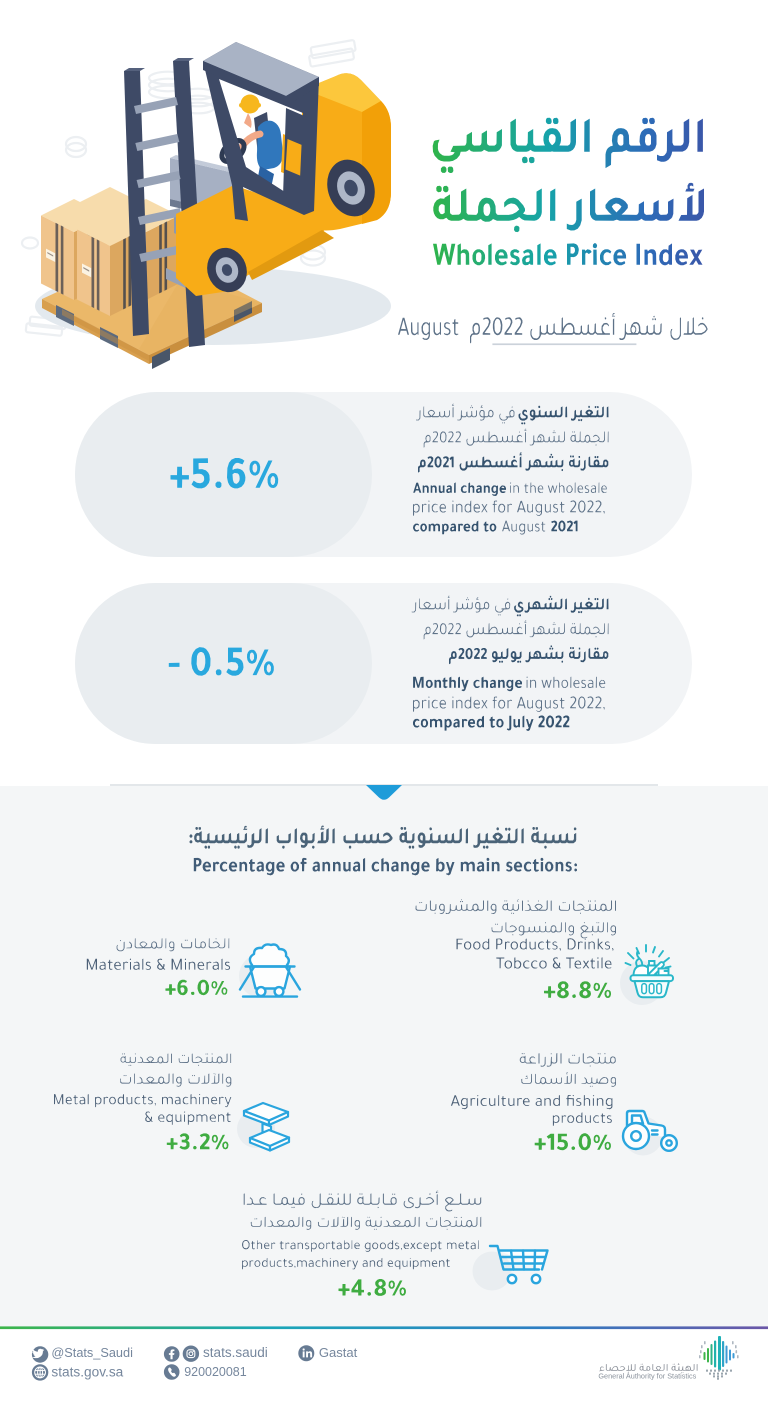  I want to click on svg-text: stats.saudi, so click(235, 1352).